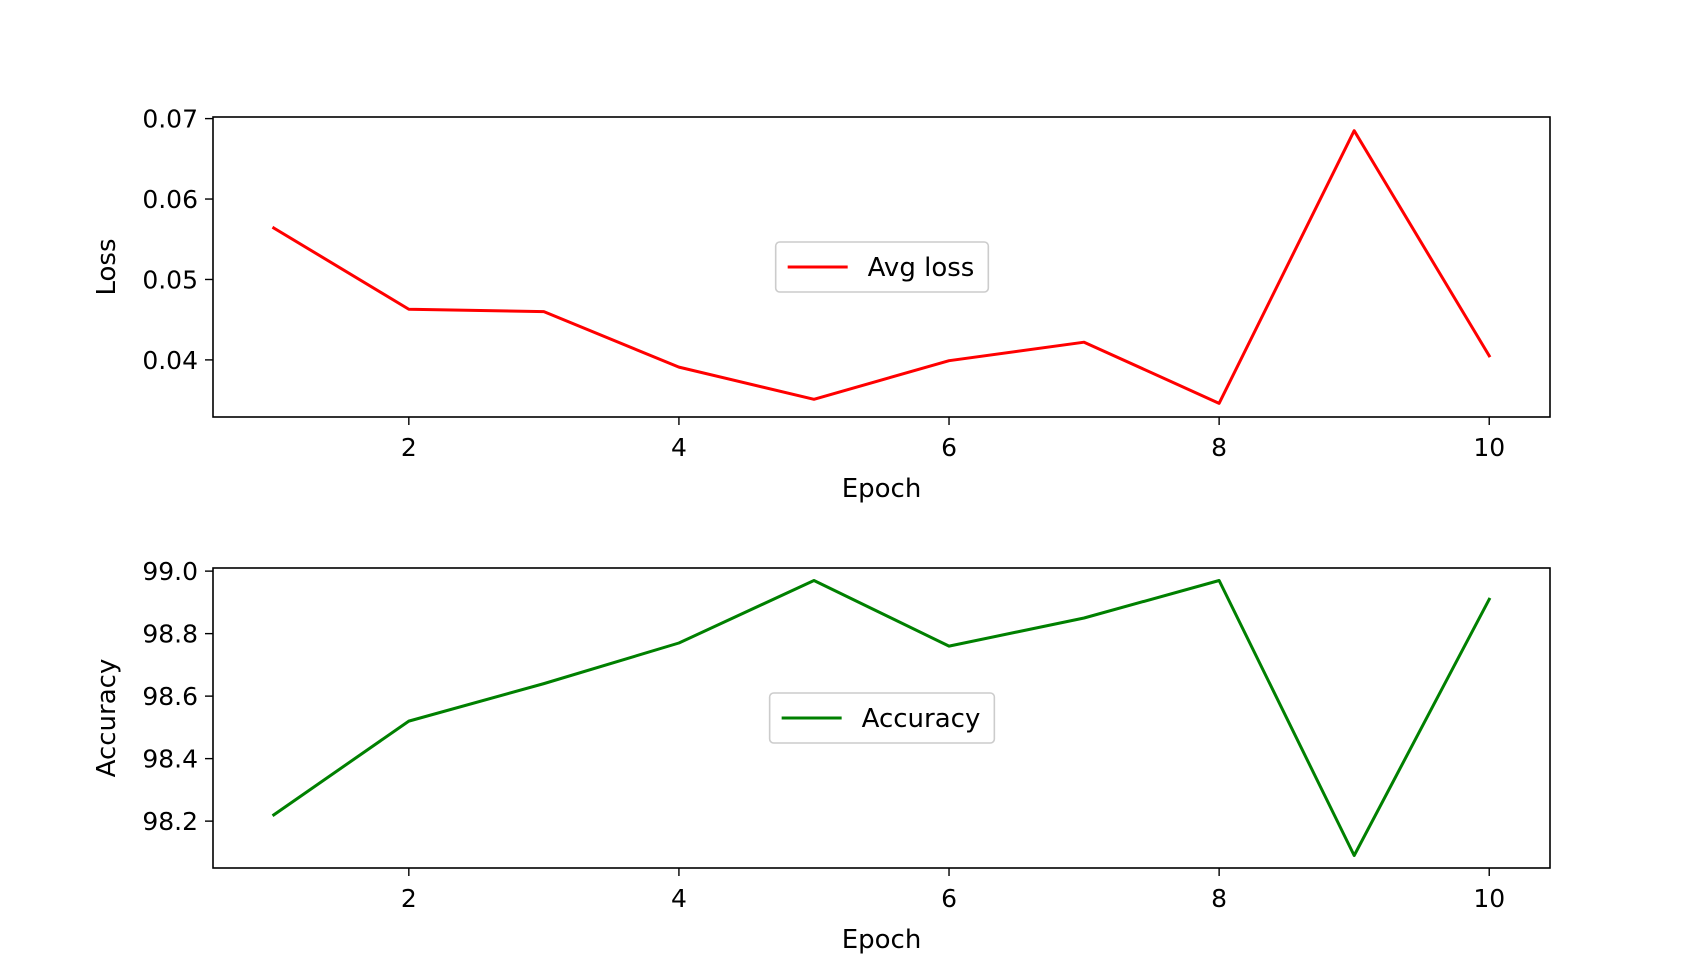 The height and width of the screenshot is (960, 1698). I want to click on loss-x-tick-label: 10, so click(1489, 447).